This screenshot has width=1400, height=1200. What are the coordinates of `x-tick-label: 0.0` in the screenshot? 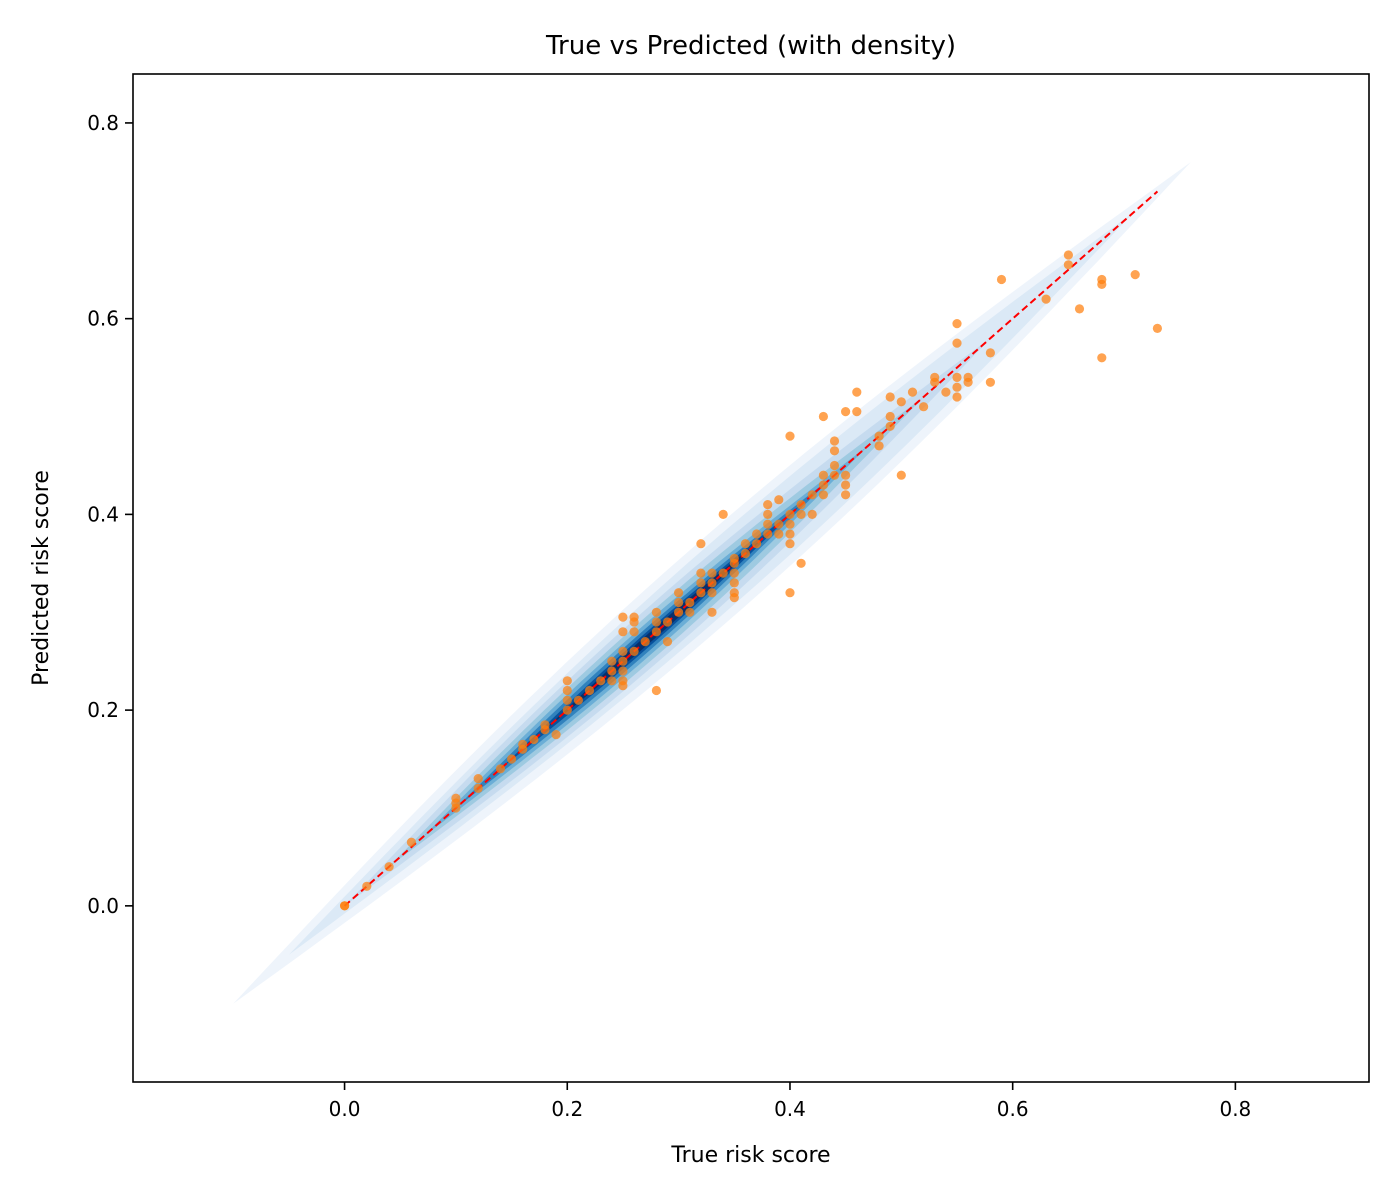 It's located at (345, 1109).